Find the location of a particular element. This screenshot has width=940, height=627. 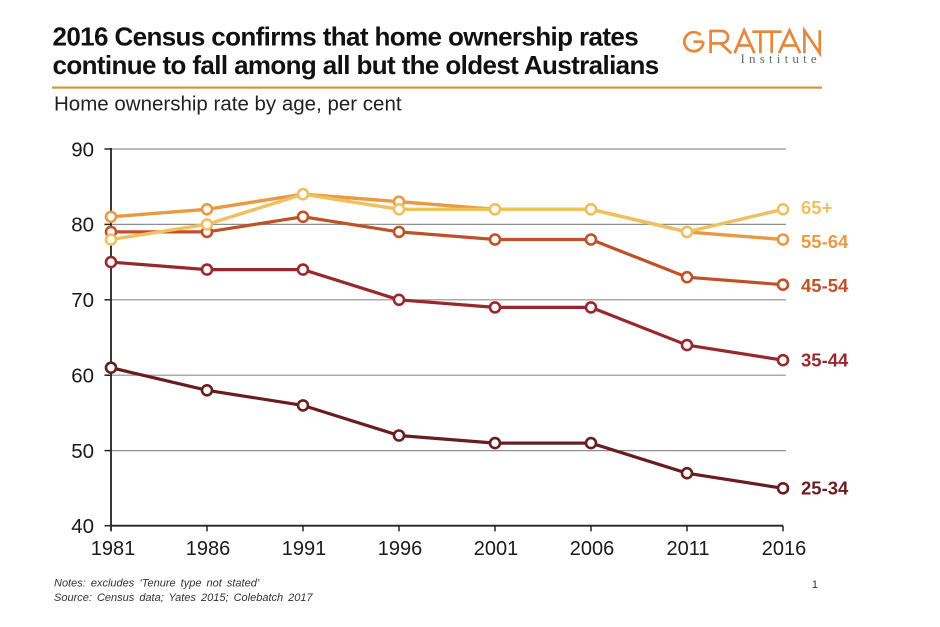

svg-text: 40 is located at coordinates (82, 526).